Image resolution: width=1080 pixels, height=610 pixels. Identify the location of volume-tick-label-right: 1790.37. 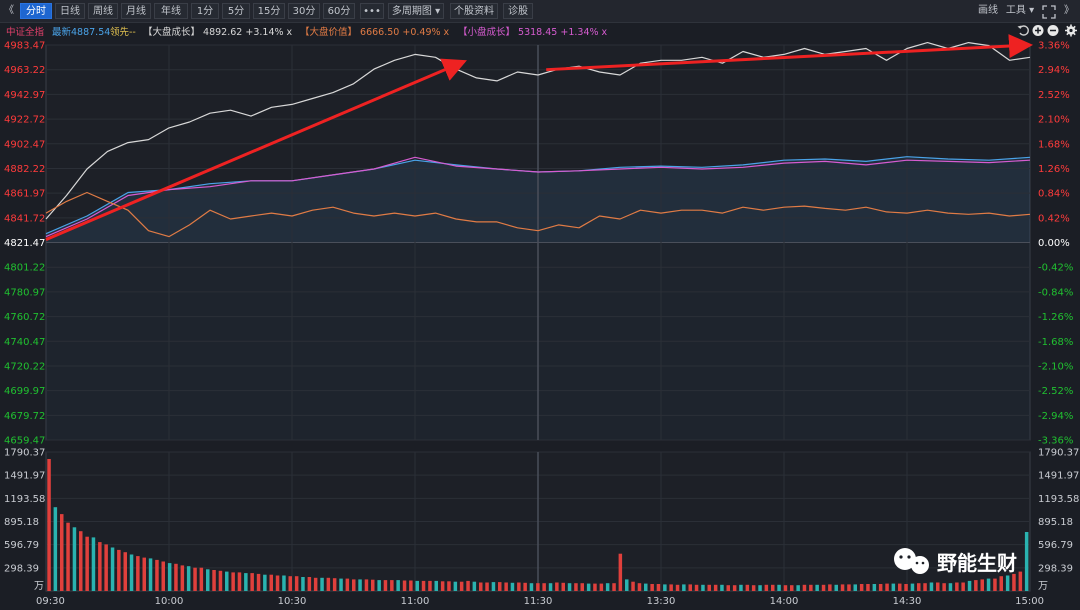
(1058, 453).